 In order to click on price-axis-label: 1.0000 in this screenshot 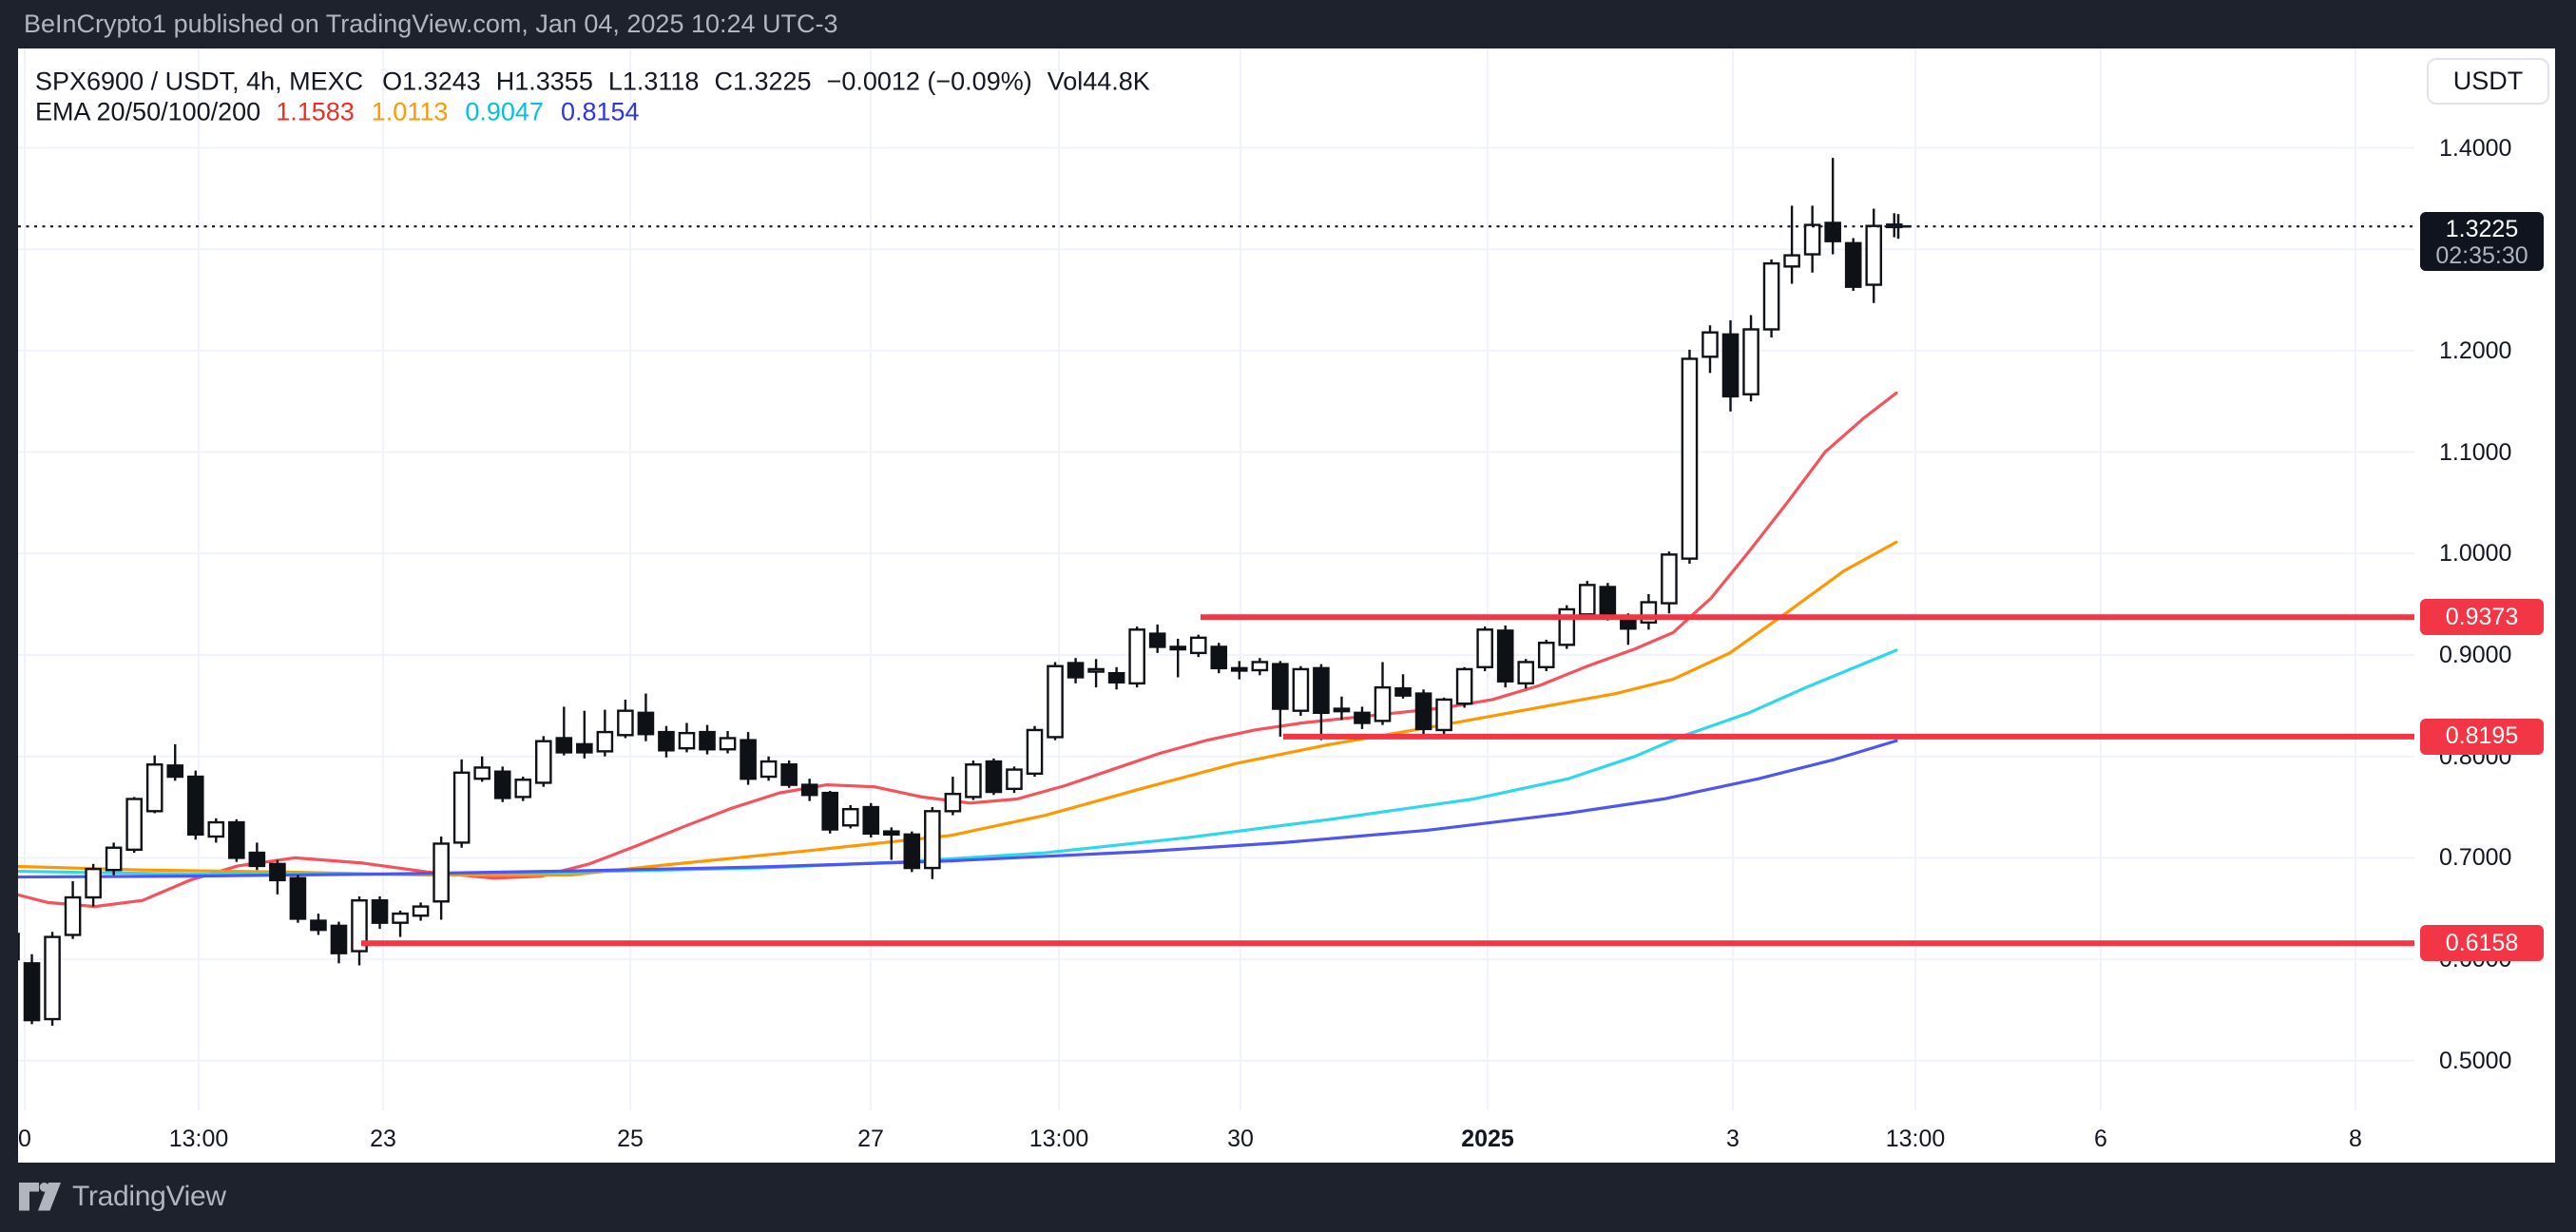, I will do `click(2475, 554)`.